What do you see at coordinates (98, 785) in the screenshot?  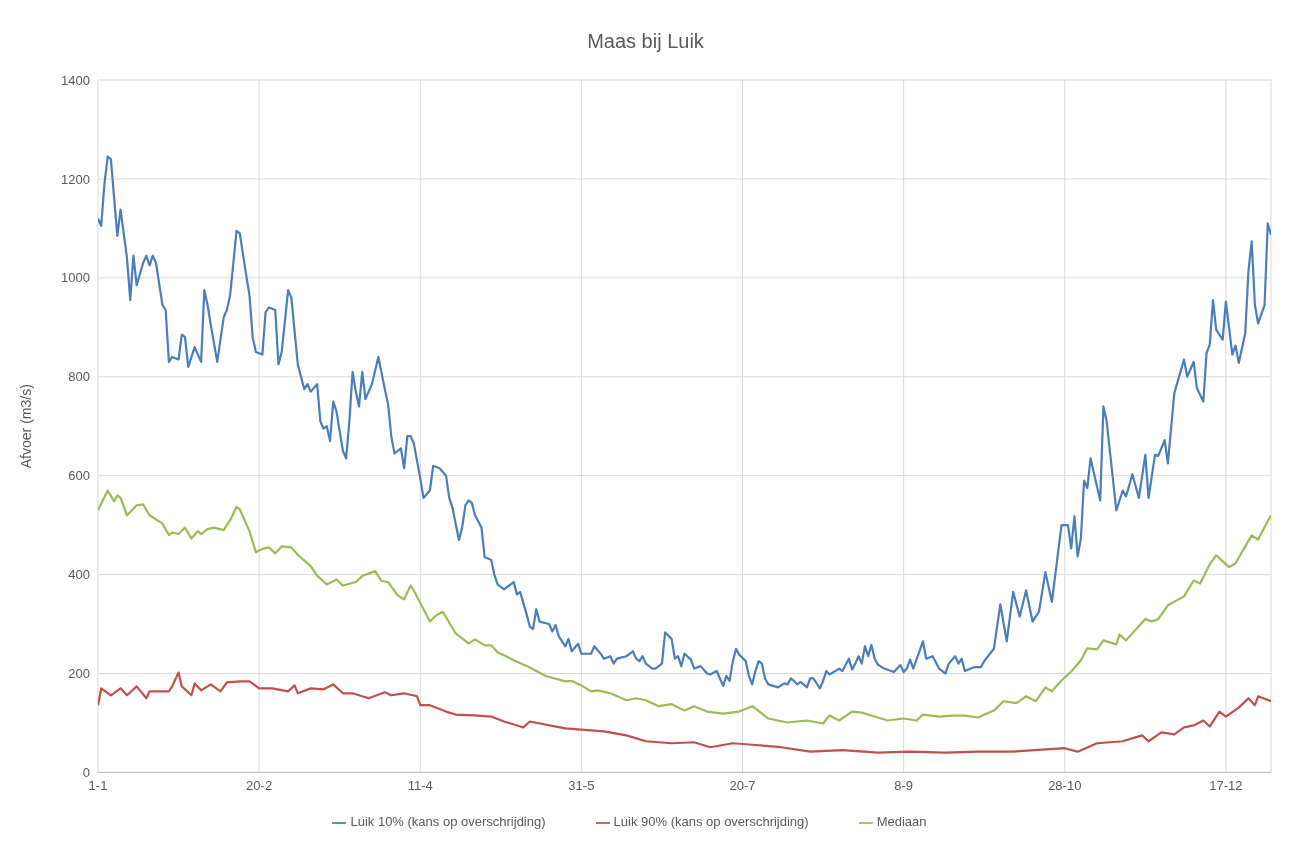 I see `x-tick-label: 1-1` at bounding box center [98, 785].